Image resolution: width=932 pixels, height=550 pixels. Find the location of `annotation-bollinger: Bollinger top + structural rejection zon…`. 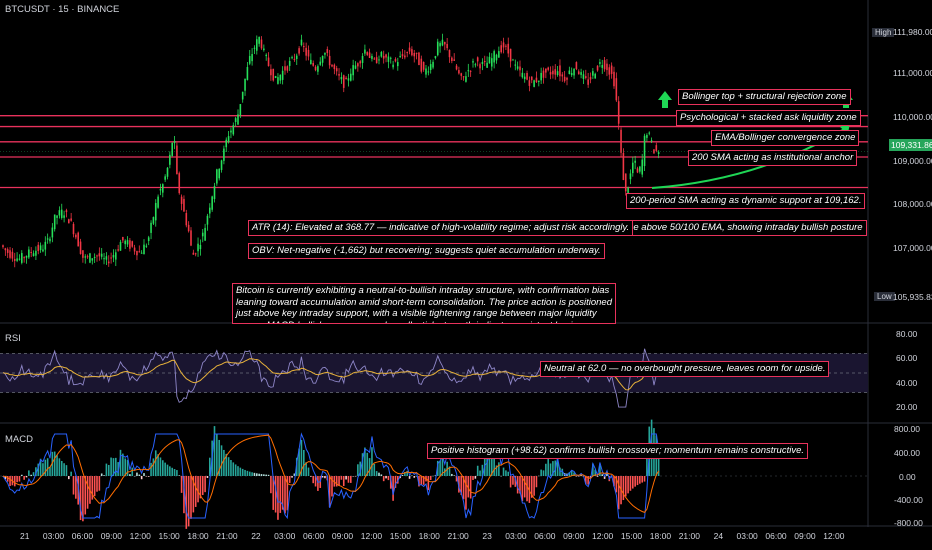

annotation-bollinger: Bollinger top + structural rejection zon… is located at coordinates (764, 97).